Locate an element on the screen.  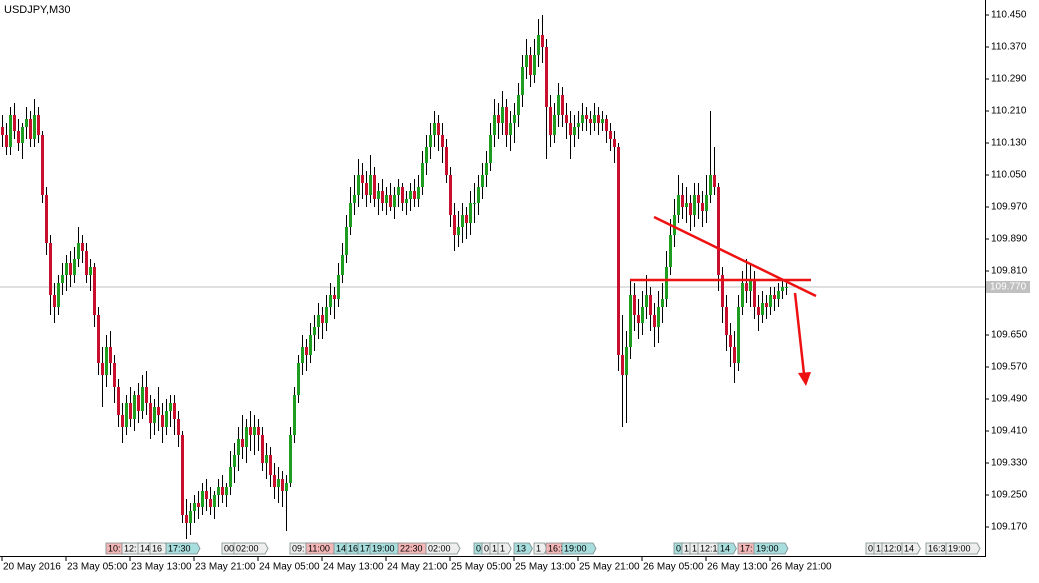
event-tag-label: 14 is located at coordinates (145, 548).